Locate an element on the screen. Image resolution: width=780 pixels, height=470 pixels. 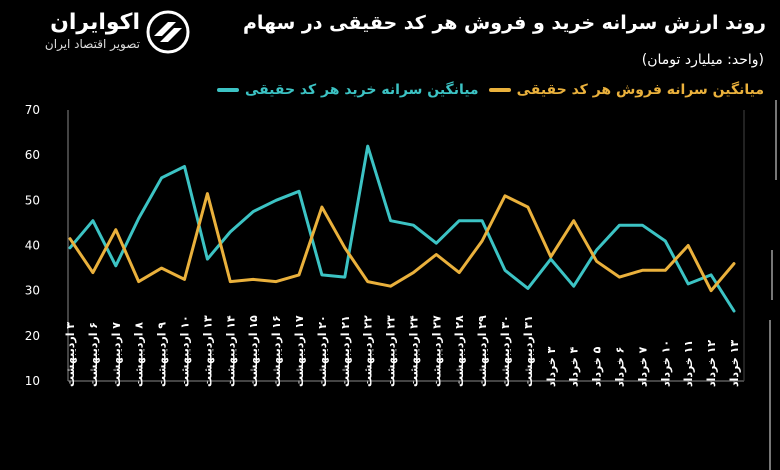
x-tick-label: ۳ خرداد is located at coordinates (551, 366).